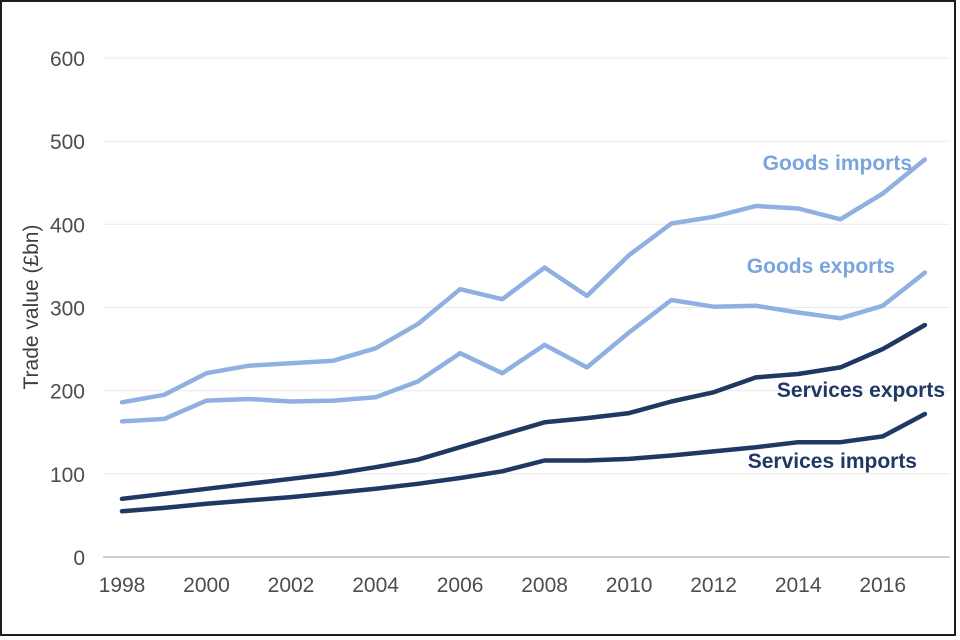  Describe the element at coordinates (713, 585) in the screenshot. I see `x-axis-tick-label: 2012` at that location.